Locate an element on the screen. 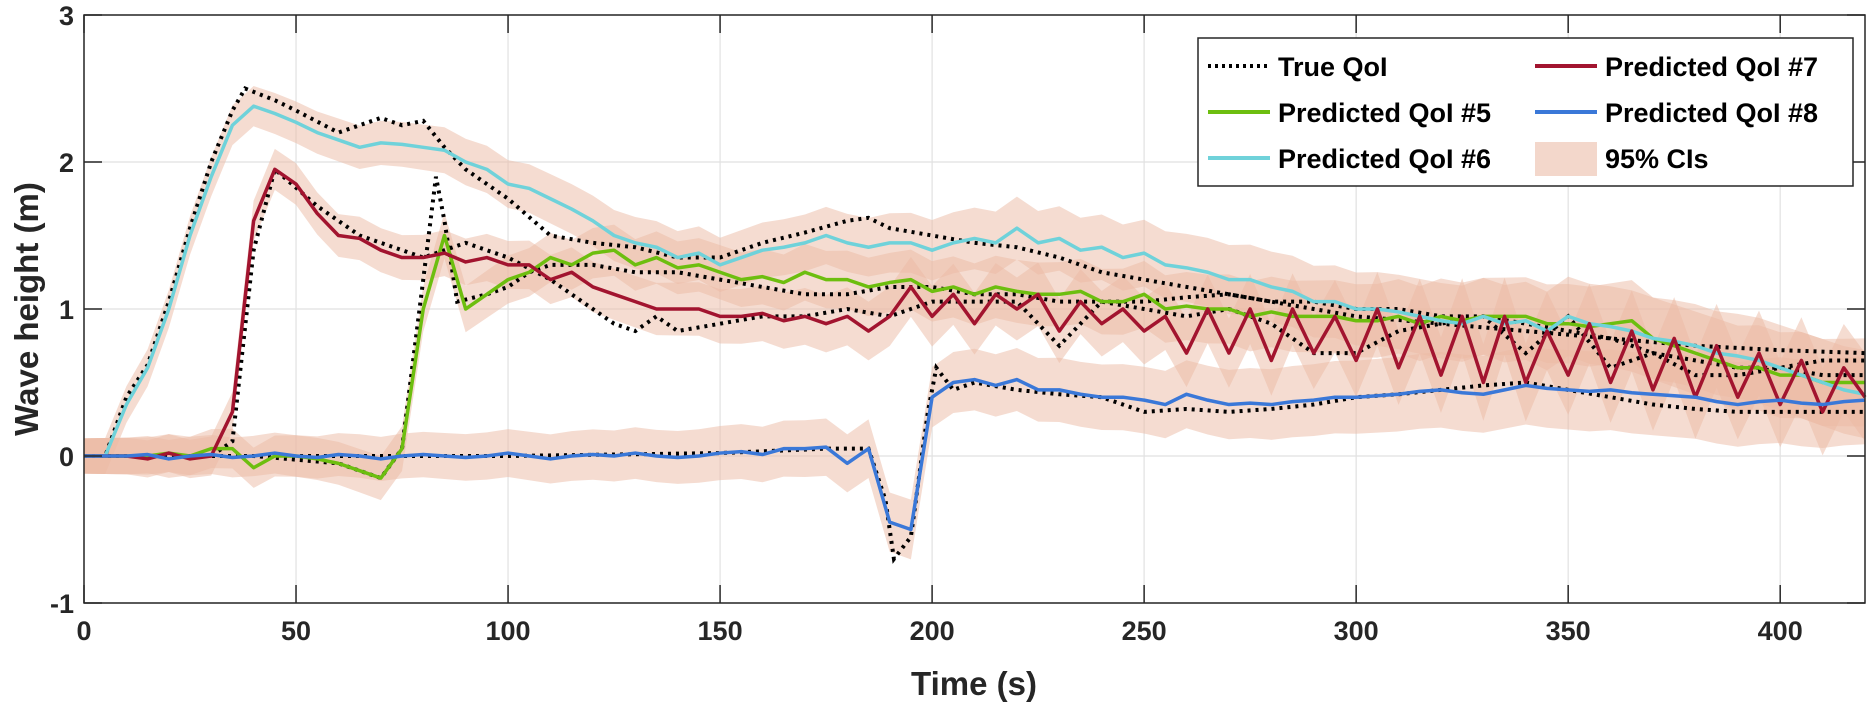 This screenshot has height=705, width=1871. x-tick-label: 200 is located at coordinates (932, 631).